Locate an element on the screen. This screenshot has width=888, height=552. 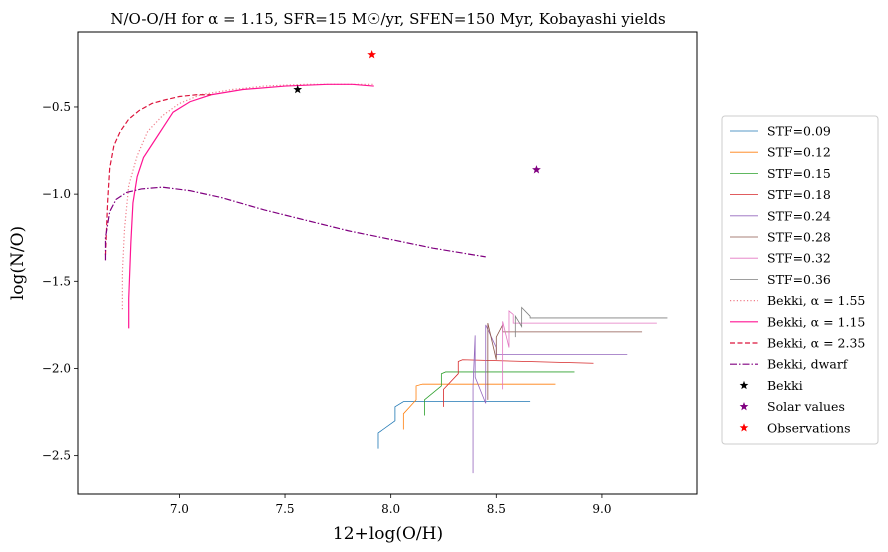
y-tick-label: −1.5 is located at coordinates (56, 281).